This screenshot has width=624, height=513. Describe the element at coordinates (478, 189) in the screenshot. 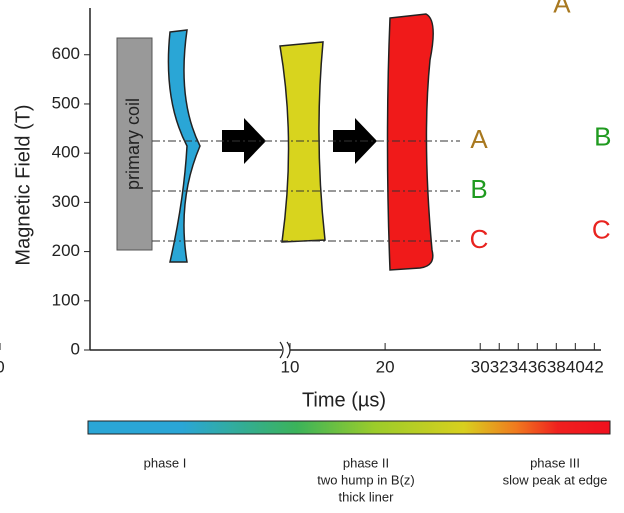

I see `guide-label: B` at that location.